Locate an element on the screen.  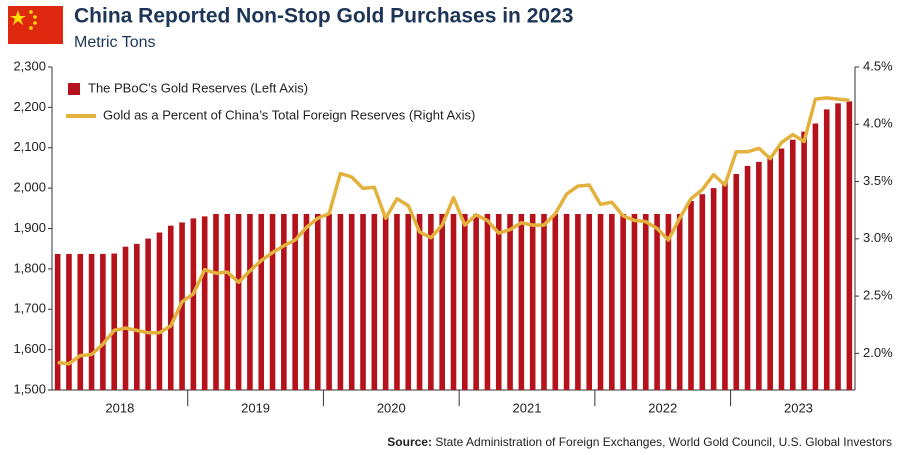
source-label: Source: is located at coordinates (409, 442).